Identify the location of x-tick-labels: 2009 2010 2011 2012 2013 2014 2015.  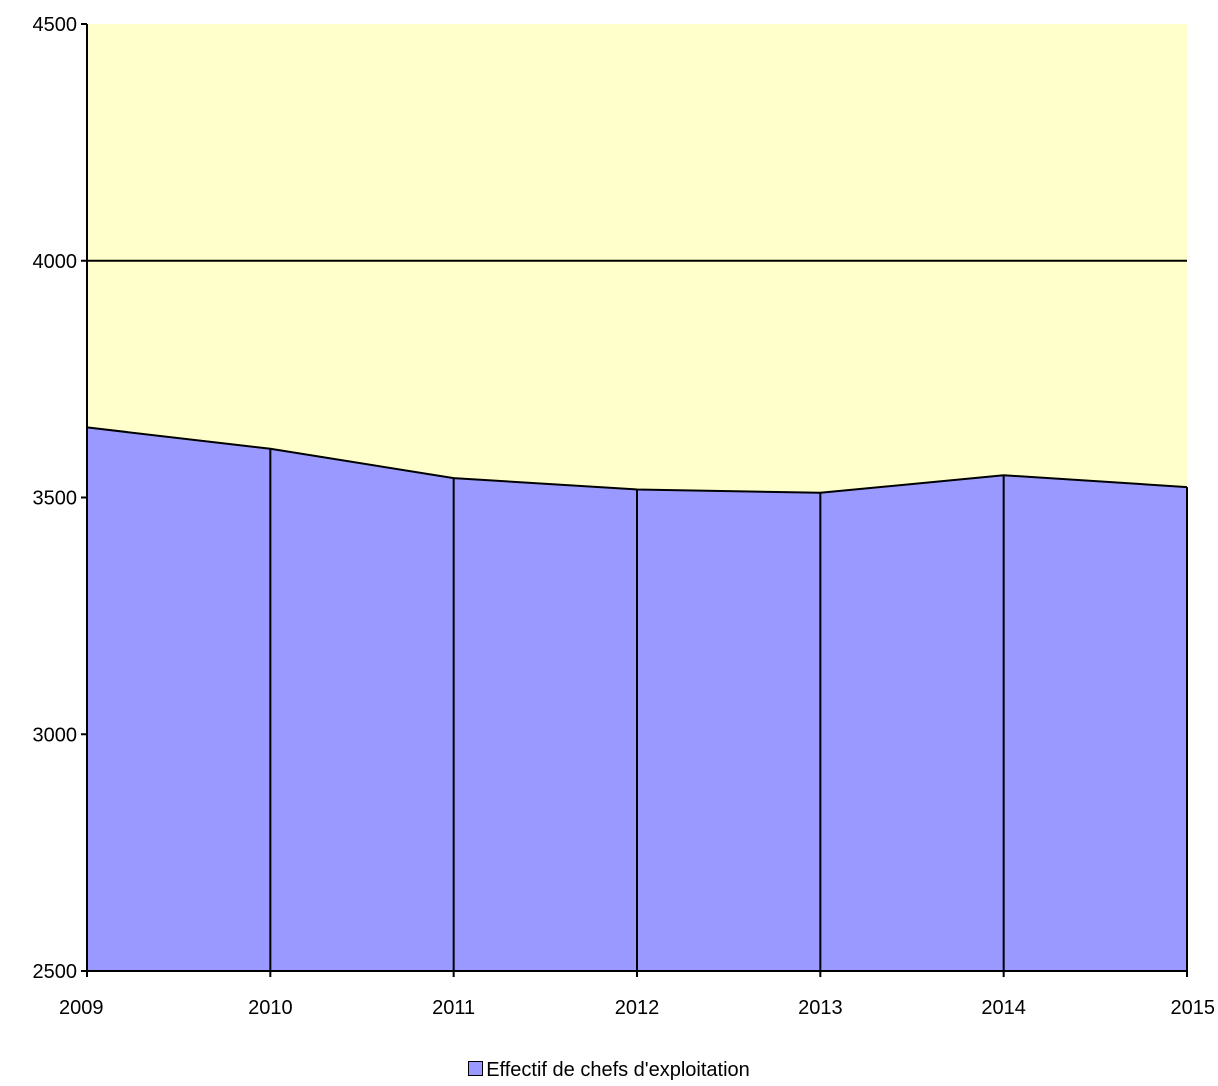
(637, 1008).